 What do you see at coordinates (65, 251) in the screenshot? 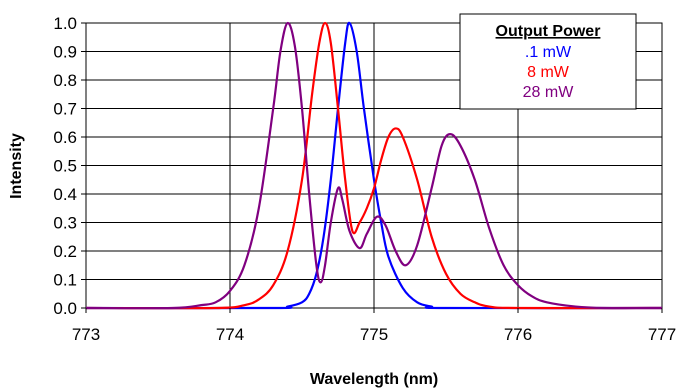
I see `y-tick-label: 0.2` at bounding box center [65, 251].